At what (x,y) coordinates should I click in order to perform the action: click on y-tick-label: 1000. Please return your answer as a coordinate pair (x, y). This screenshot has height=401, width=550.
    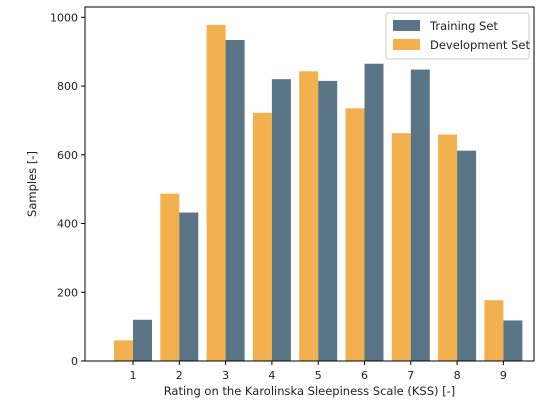
    Looking at the image, I should click on (64, 17).